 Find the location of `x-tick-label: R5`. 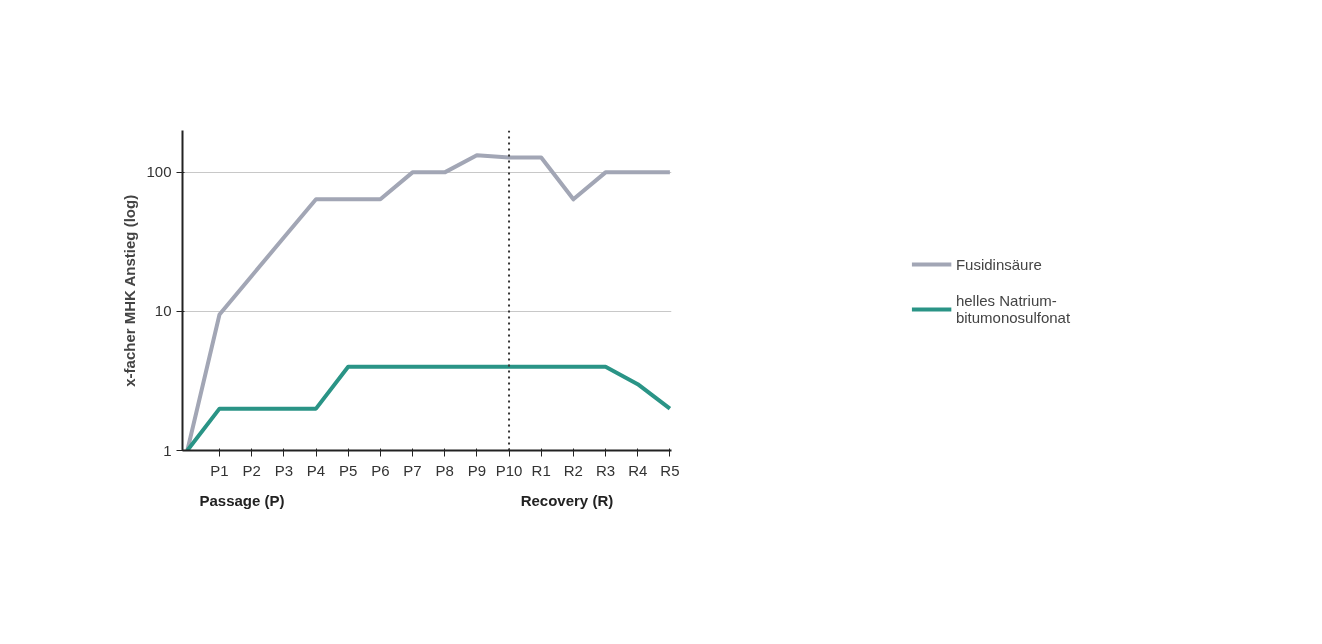

x-tick-label: R5 is located at coordinates (670, 470).